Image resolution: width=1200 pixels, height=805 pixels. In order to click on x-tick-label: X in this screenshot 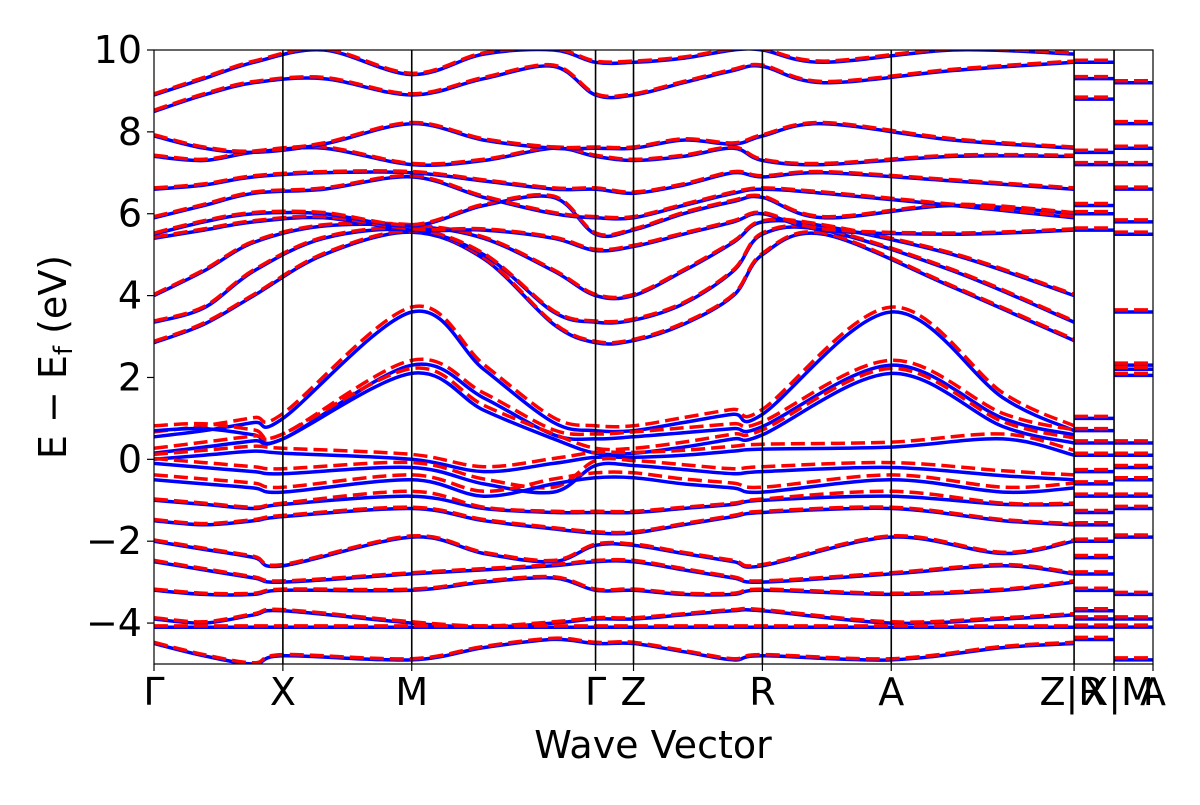, I will do `click(283, 692)`.